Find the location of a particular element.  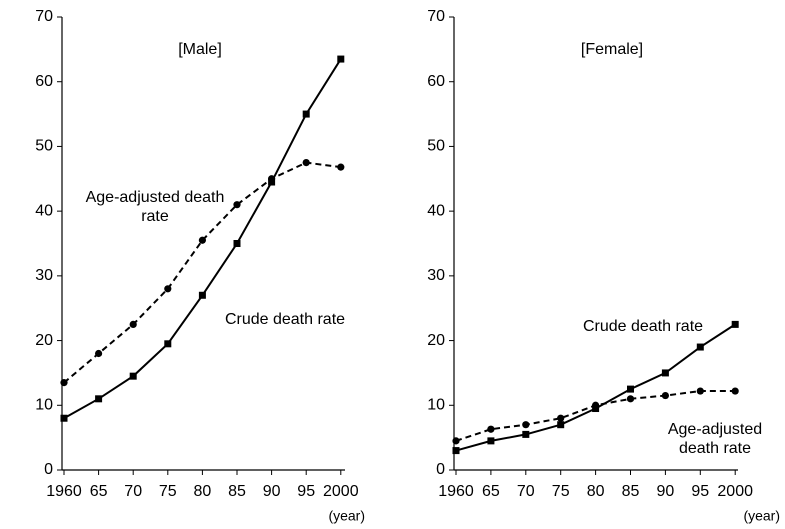

chart-title: [Female] is located at coordinates (612, 49).